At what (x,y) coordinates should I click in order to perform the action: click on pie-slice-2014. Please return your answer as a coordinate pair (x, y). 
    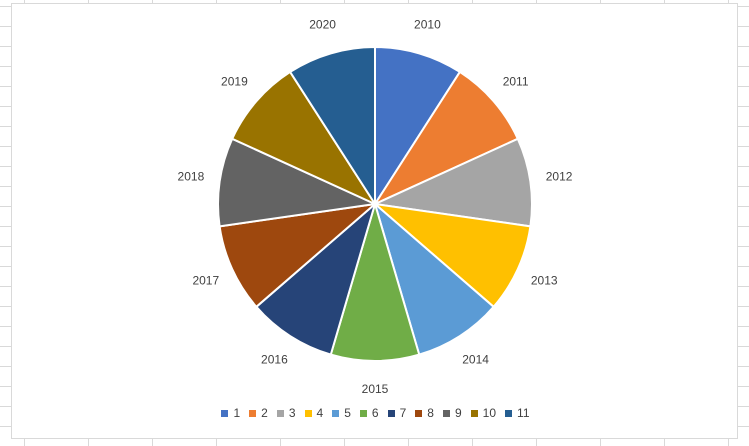
    Looking at the image, I should click on (434, 278).